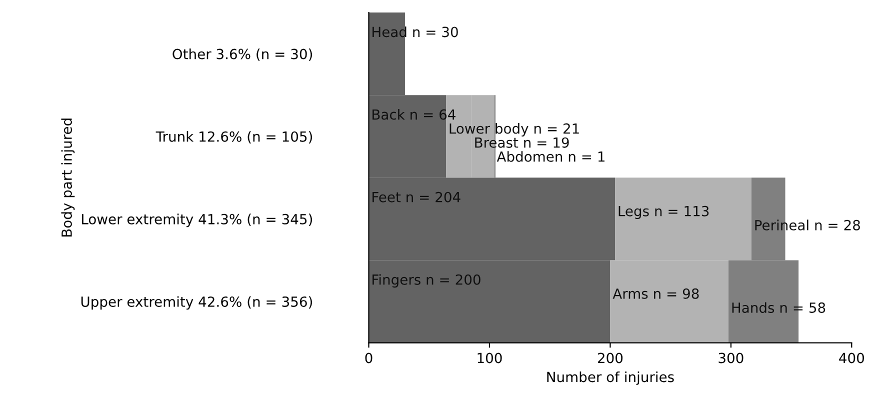  I want to click on data-label: Legs n = 113, so click(663, 213).